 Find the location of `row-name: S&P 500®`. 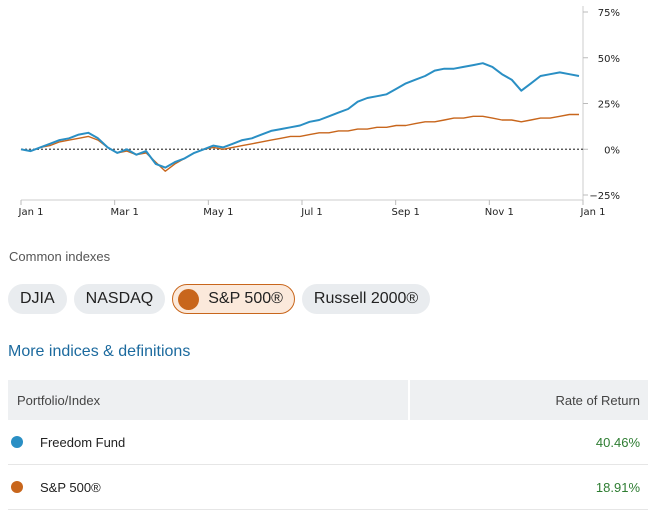

row-name: S&P 500® is located at coordinates (70, 487).